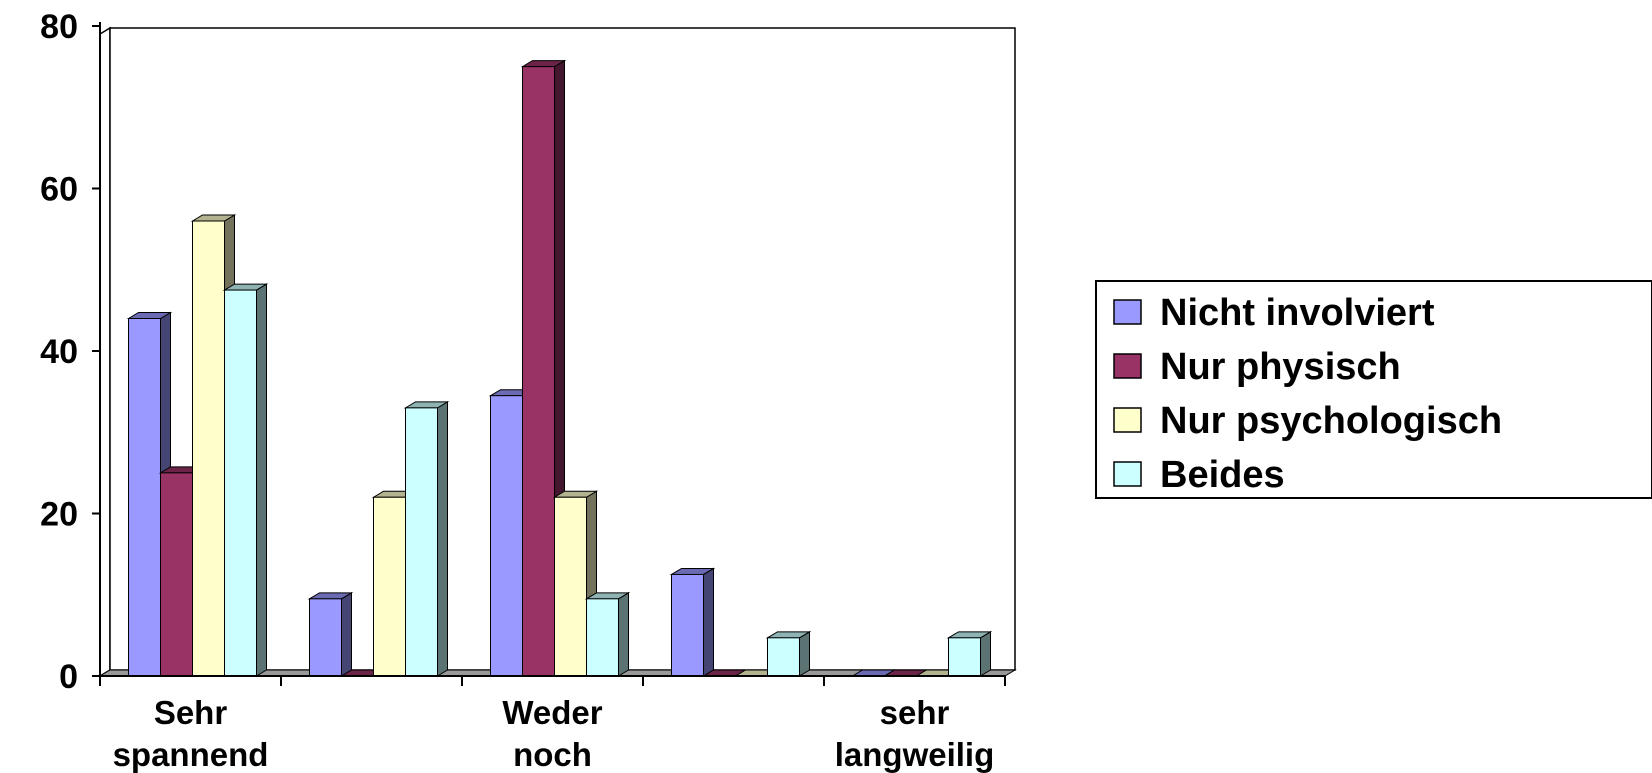  What do you see at coordinates (1331, 421) in the screenshot?
I see `legend-label: Nur psychologisch` at bounding box center [1331, 421].